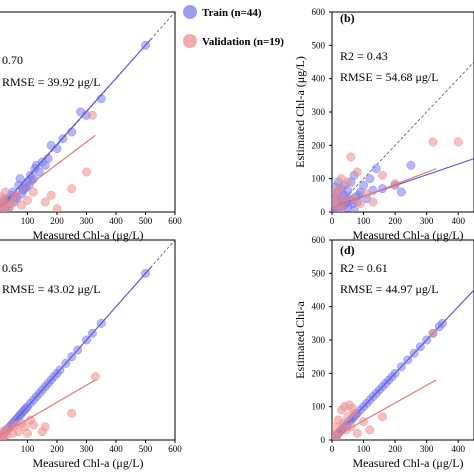 This screenshot has height=474, width=474. What do you see at coordinates (319, 340) in the screenshot?
I see `y-tick-label: 300` at bounding box center [319, 340].